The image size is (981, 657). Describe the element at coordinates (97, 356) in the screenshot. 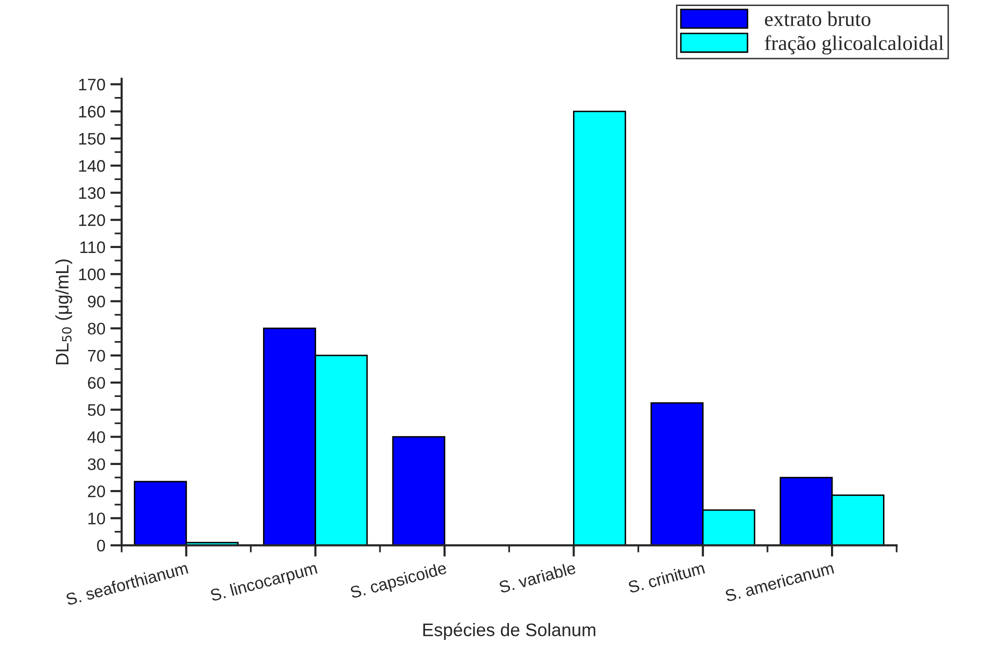

I see `y-tick-label: 70` at that location.